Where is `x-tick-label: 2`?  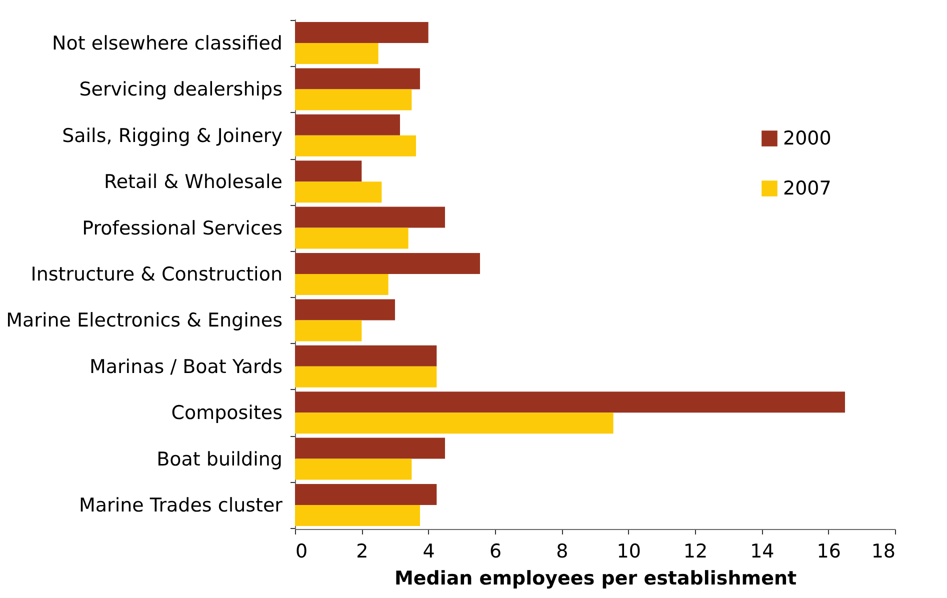
x-tick-label: 2 is located at coordinates (362, 551).